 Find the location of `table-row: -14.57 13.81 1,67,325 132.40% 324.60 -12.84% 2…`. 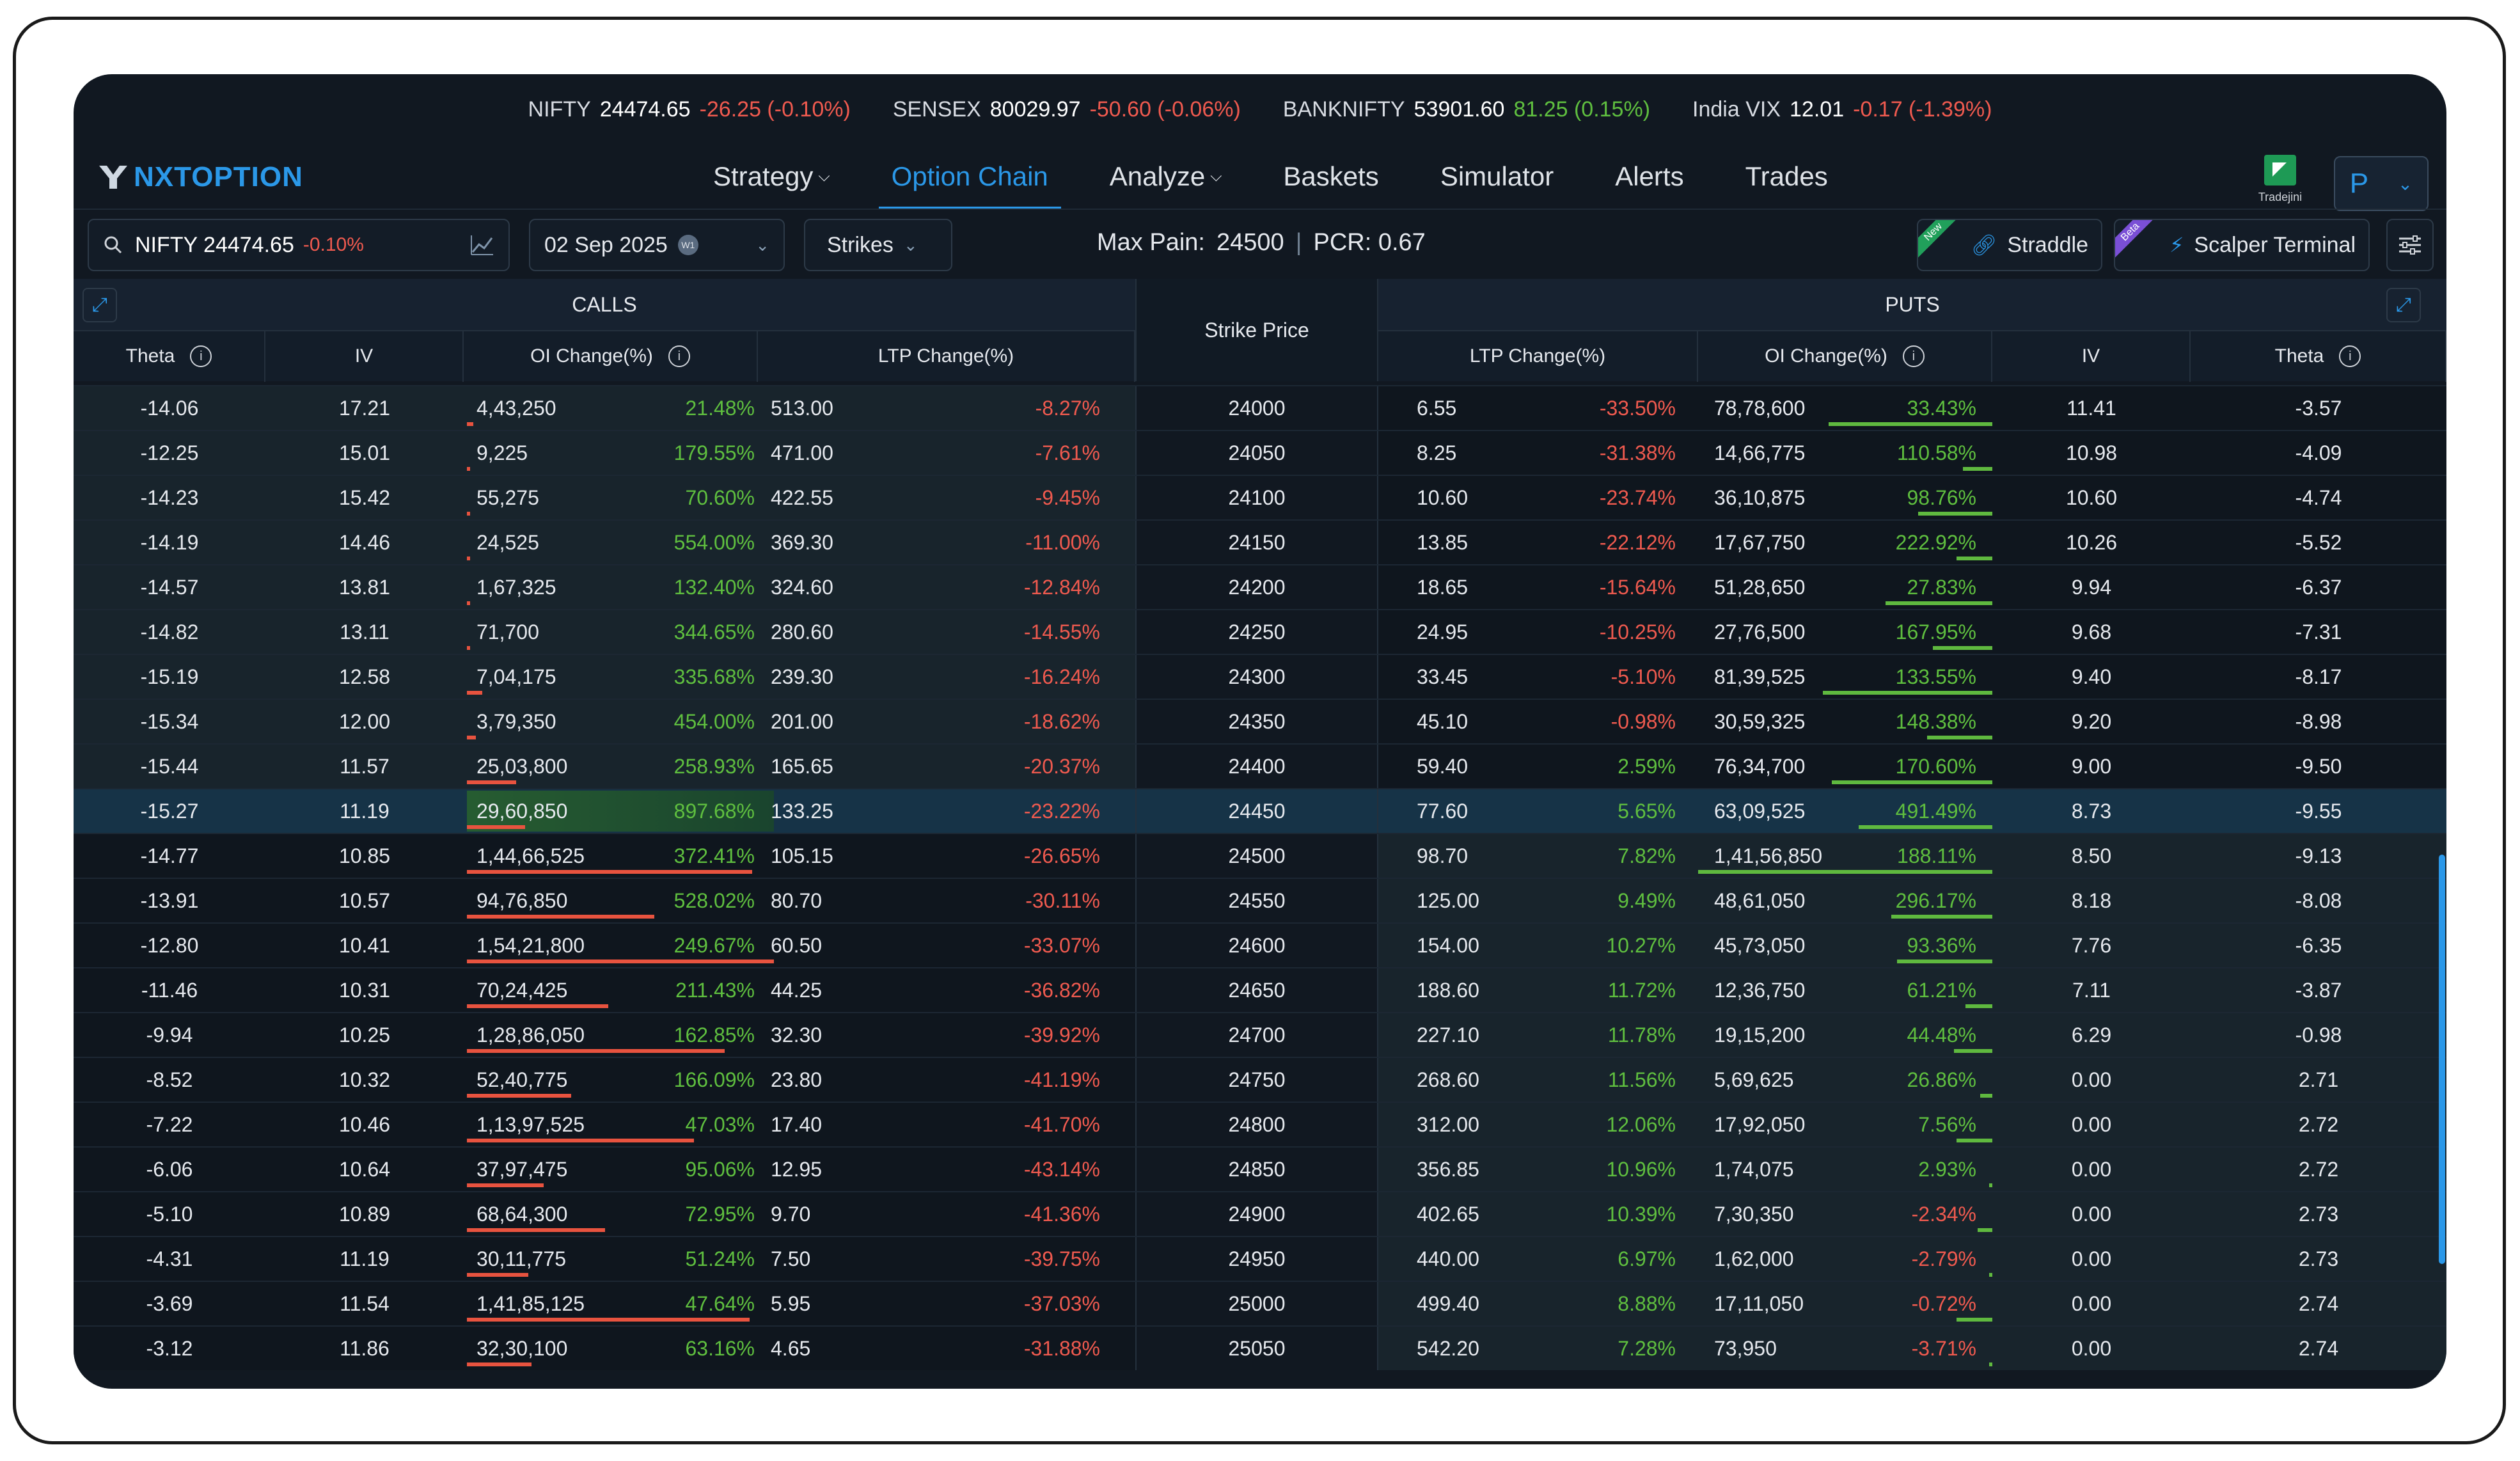

table-row: -14.57 13.81 1,67,325 132.40% 324.60 -12.84% 2… is located at coordinates (1260, 586).